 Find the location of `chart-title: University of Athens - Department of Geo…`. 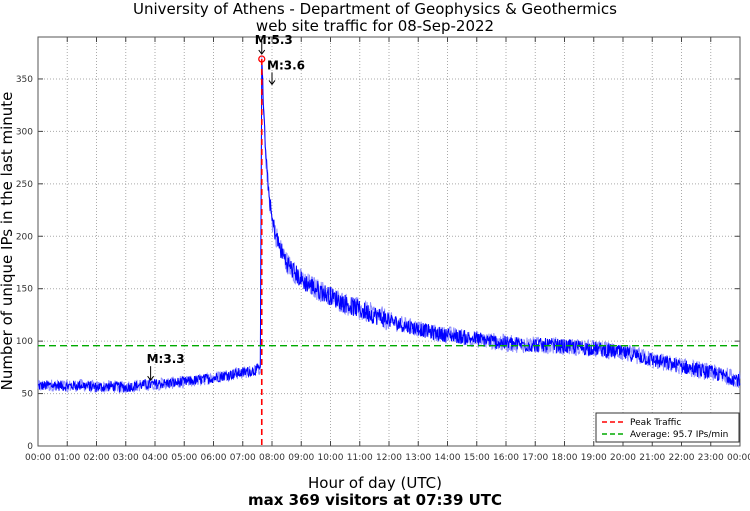

chart-title: University of Athens - Department of Geo… is located at coordinates (375, 9).